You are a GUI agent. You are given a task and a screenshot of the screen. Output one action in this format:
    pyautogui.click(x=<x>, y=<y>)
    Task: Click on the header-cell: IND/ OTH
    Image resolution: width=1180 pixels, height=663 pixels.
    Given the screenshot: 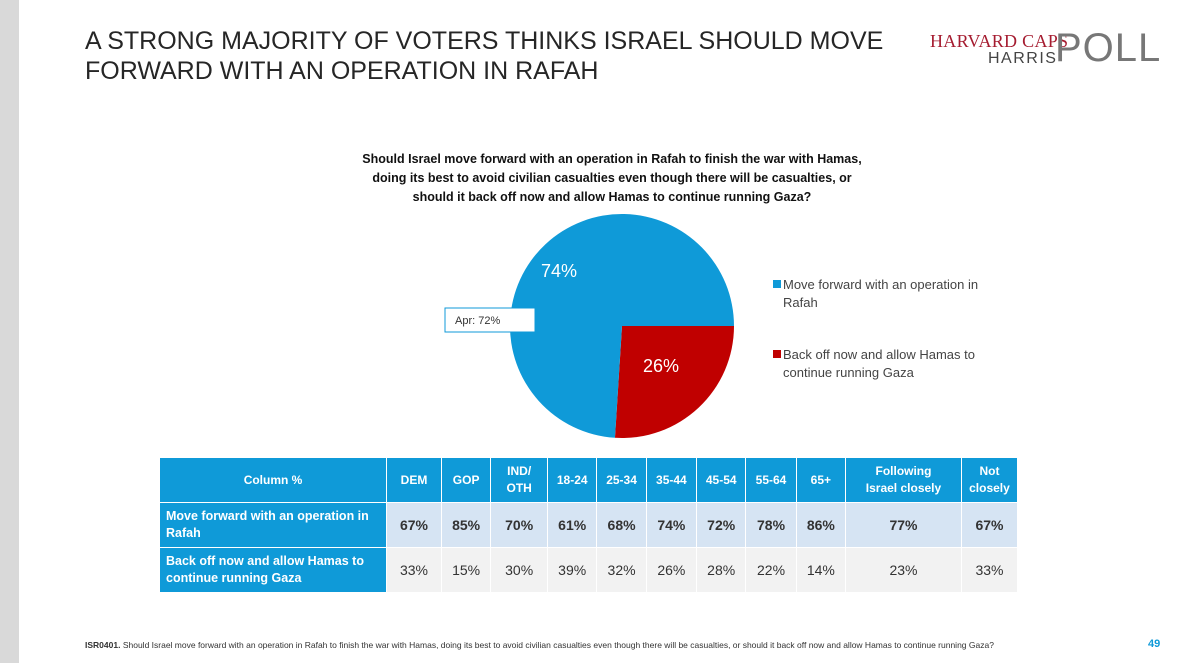 What is the action you would take?
    pyautogui.click(x=519, y=480)
    